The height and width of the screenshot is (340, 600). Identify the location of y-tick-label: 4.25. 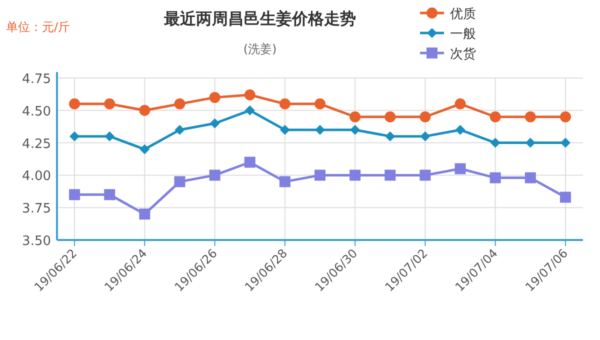
(36, 144).